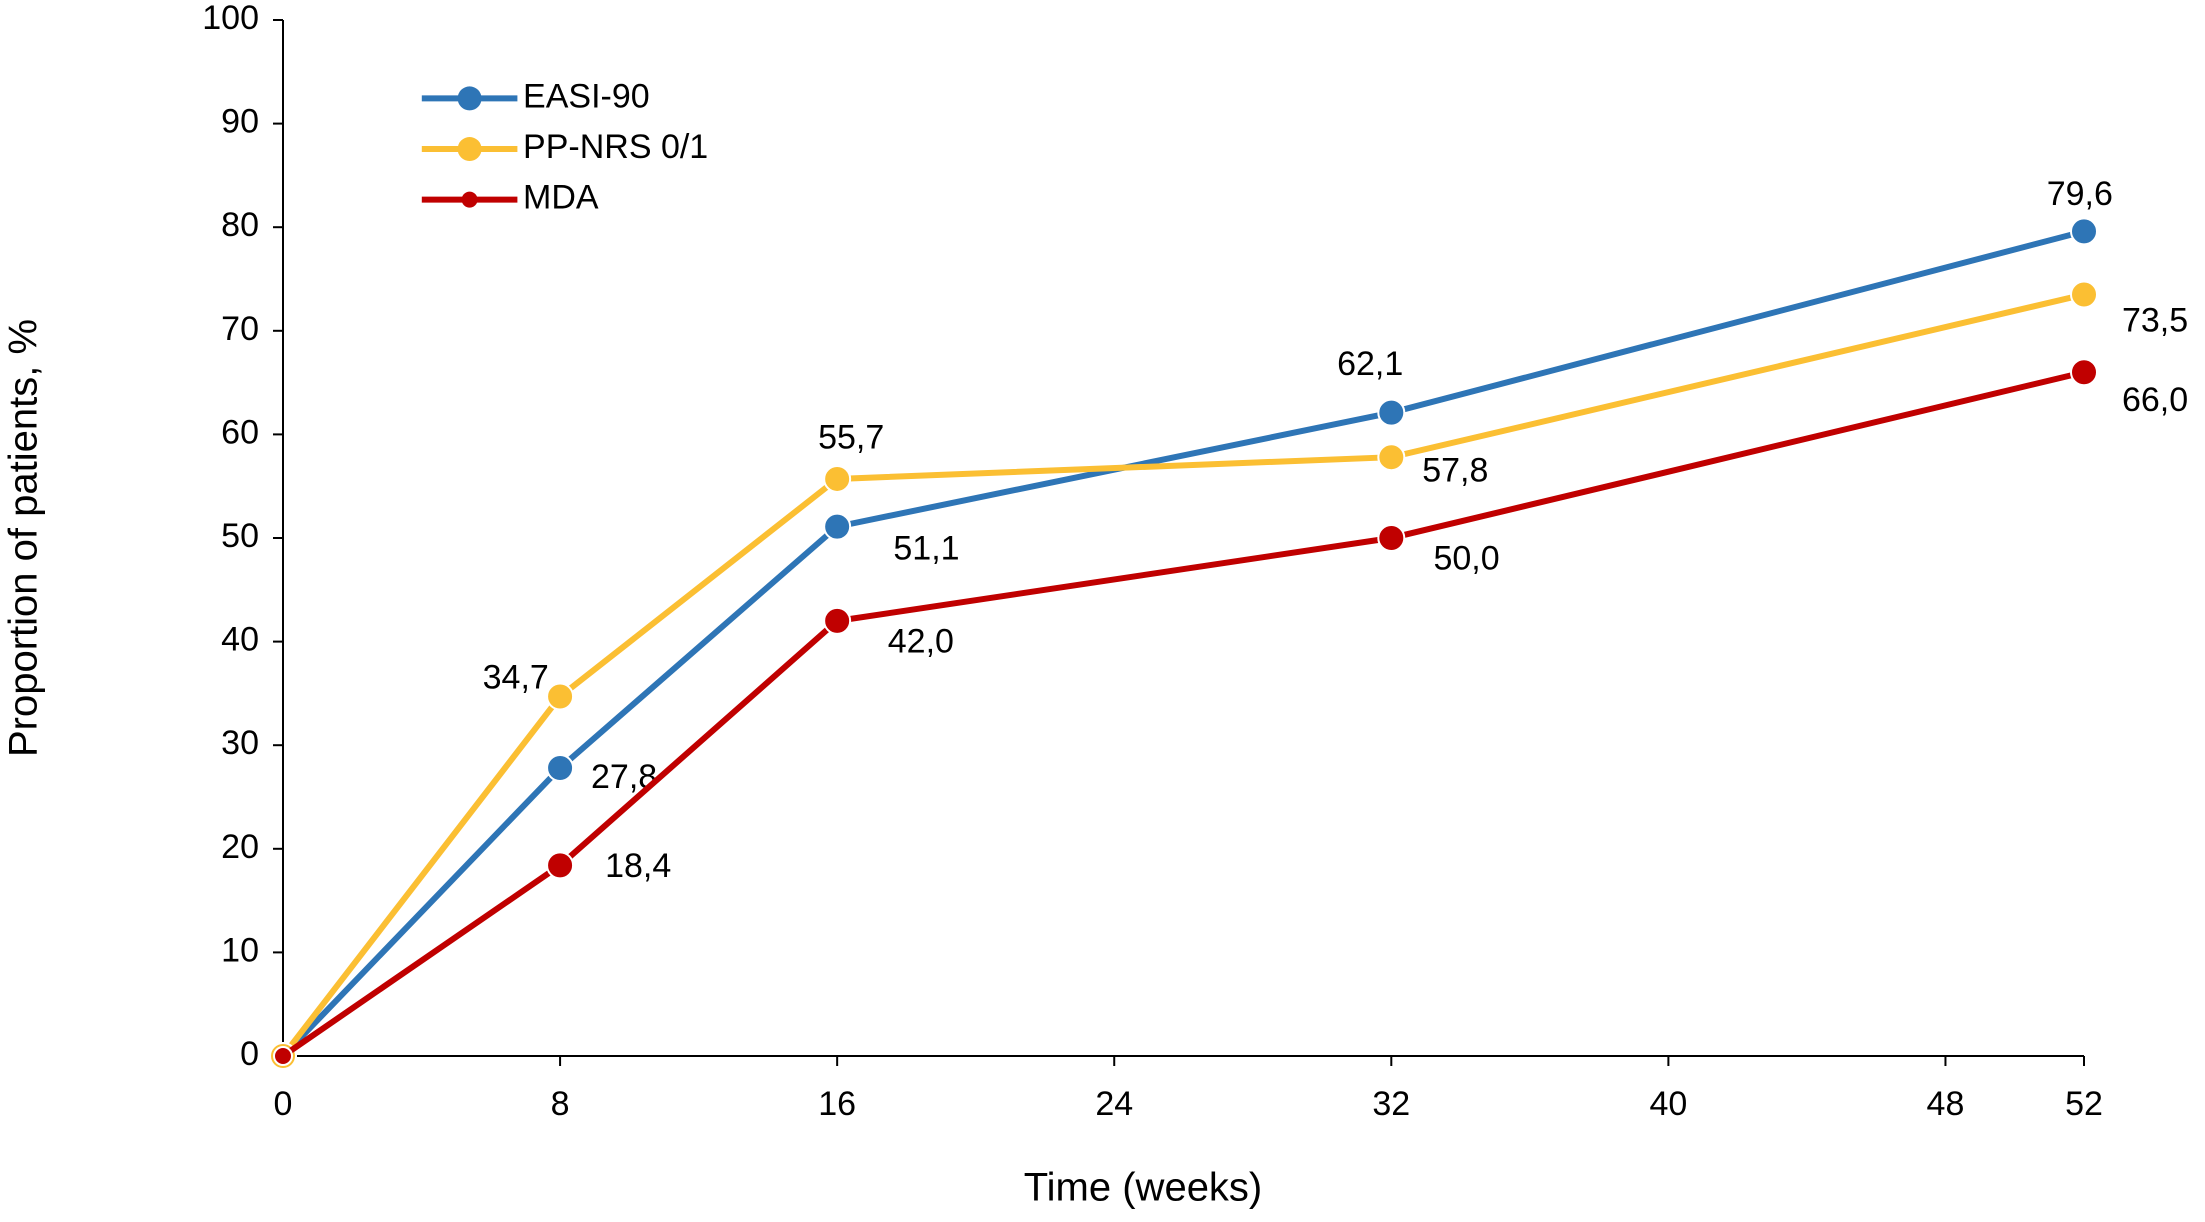 The image size is (2205, 1222). Describe the element at coordinates (24, 538) in the screenshot. I see `y-axis-label: Proportion of patients, %` at that location.